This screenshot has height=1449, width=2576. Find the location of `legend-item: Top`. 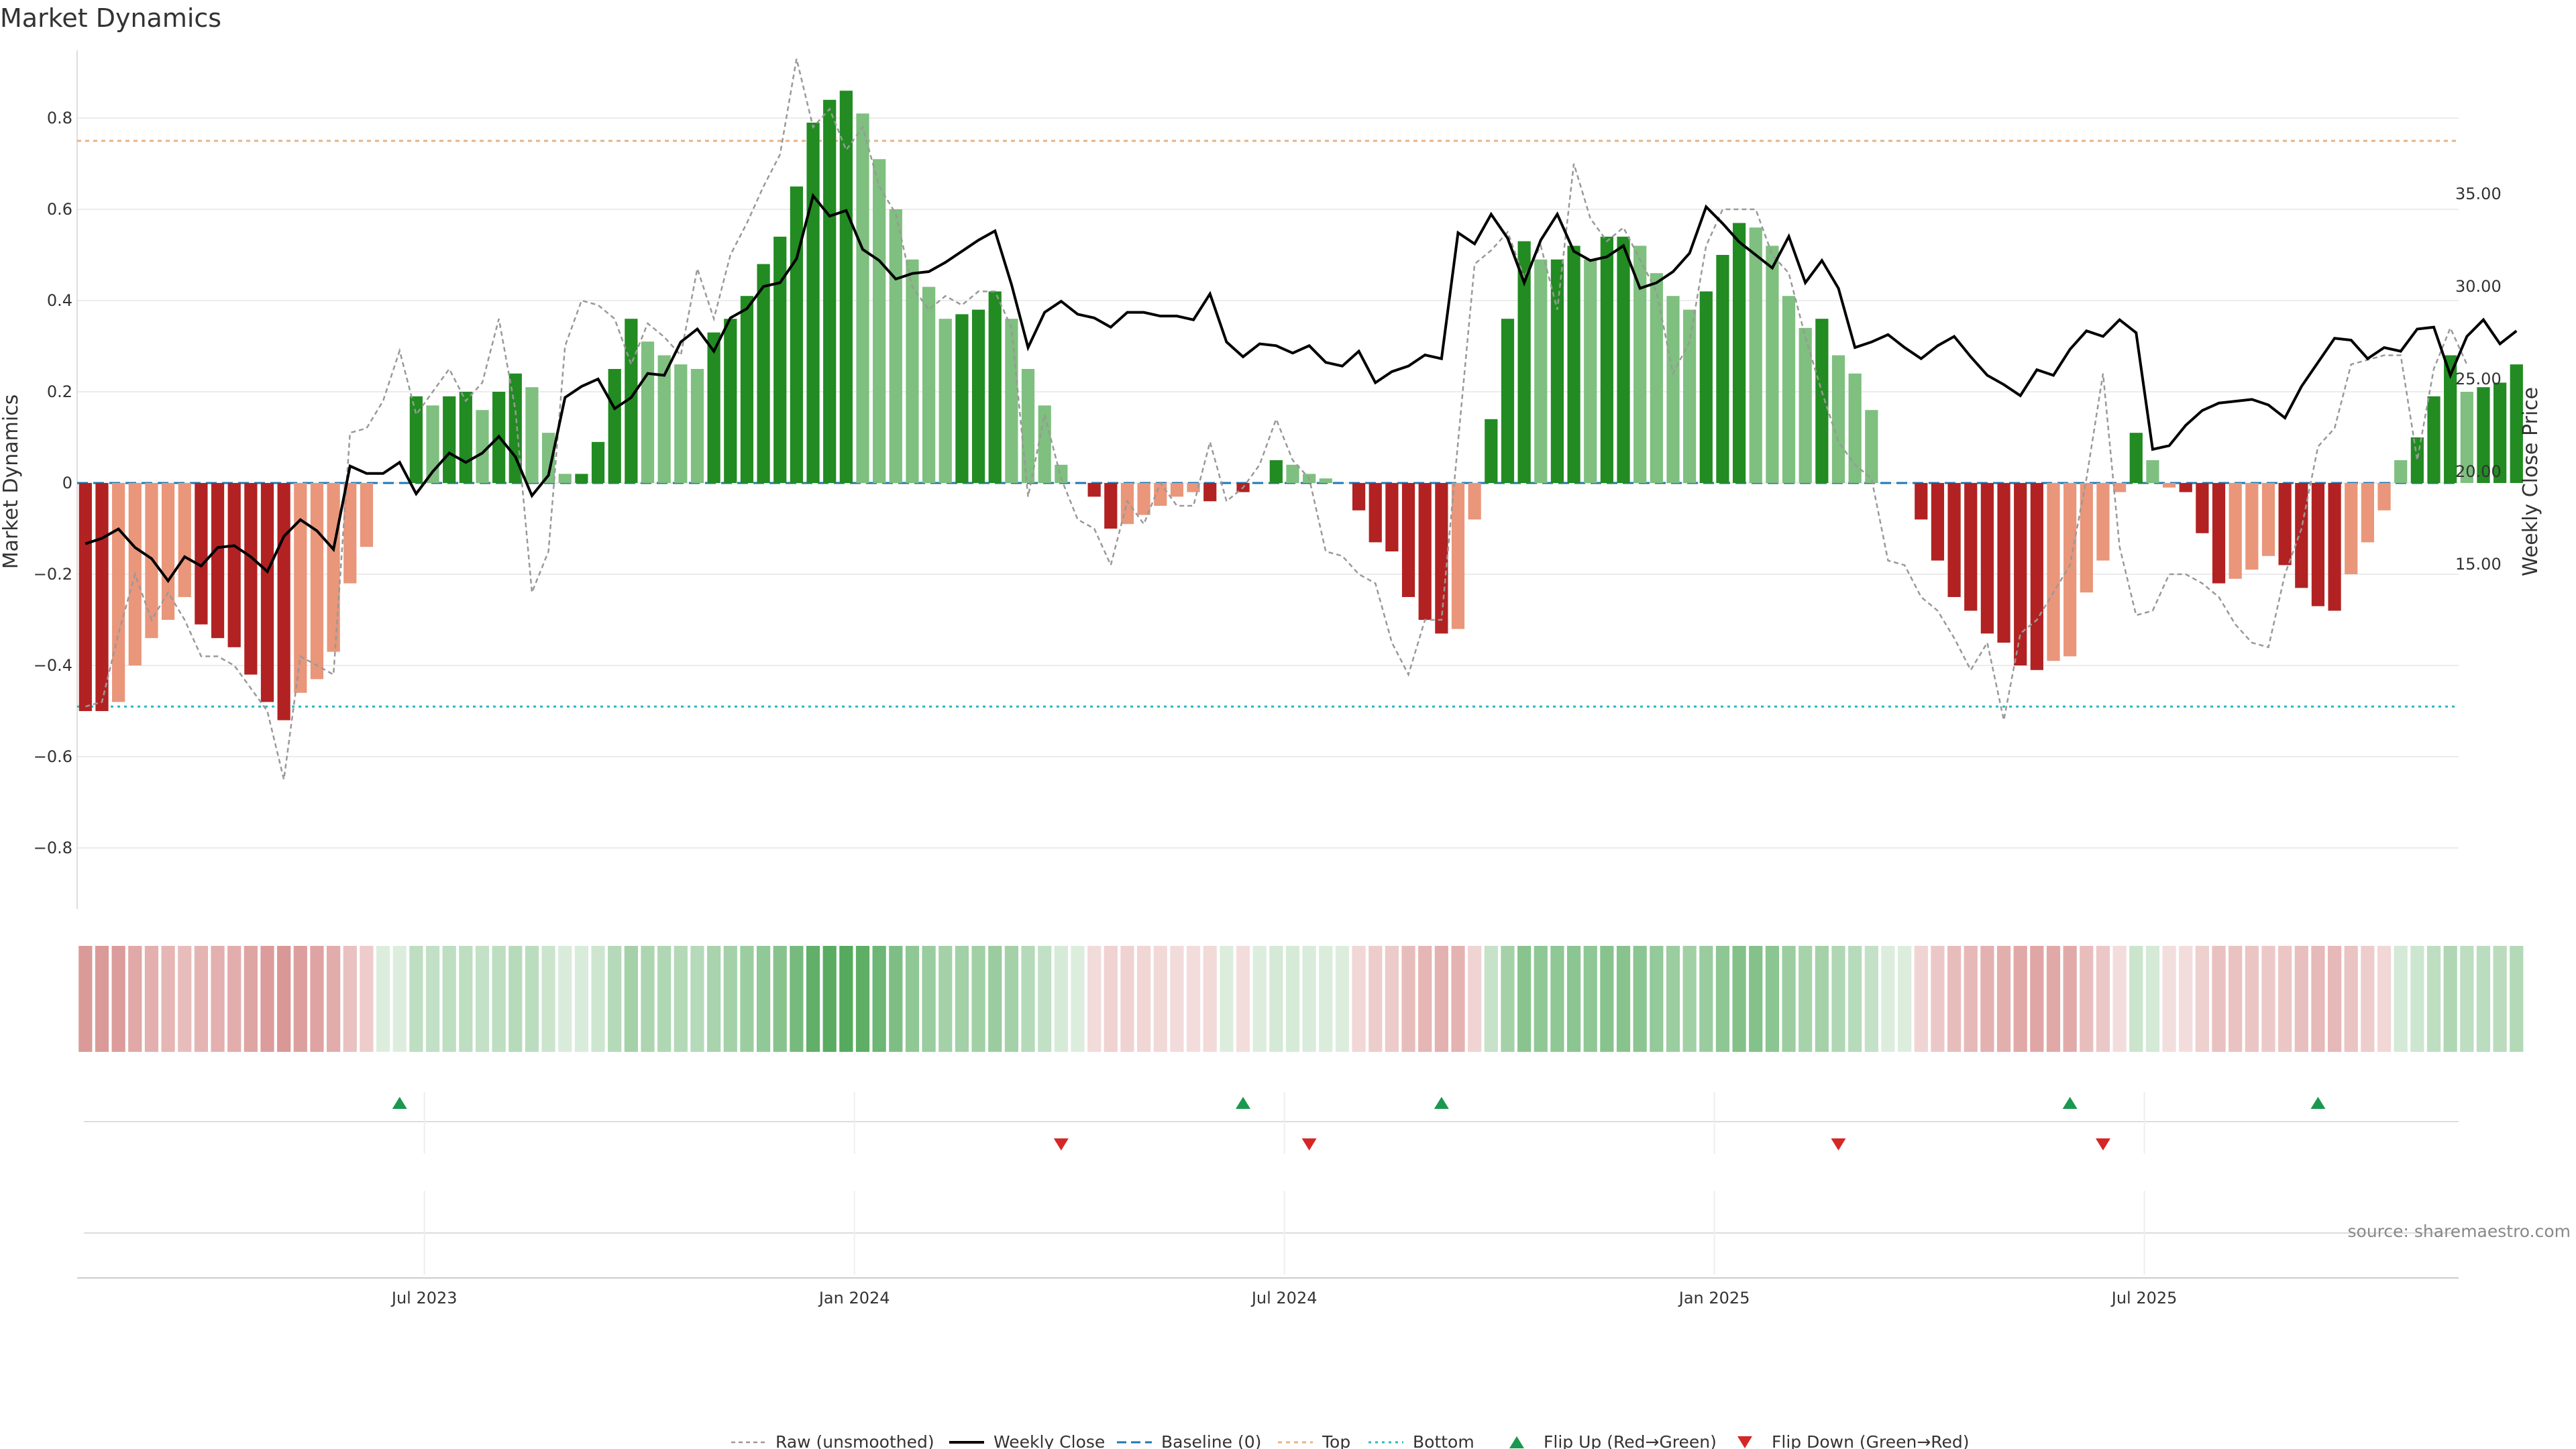

legend-item: Top is located at coordinates (1314, 1440).